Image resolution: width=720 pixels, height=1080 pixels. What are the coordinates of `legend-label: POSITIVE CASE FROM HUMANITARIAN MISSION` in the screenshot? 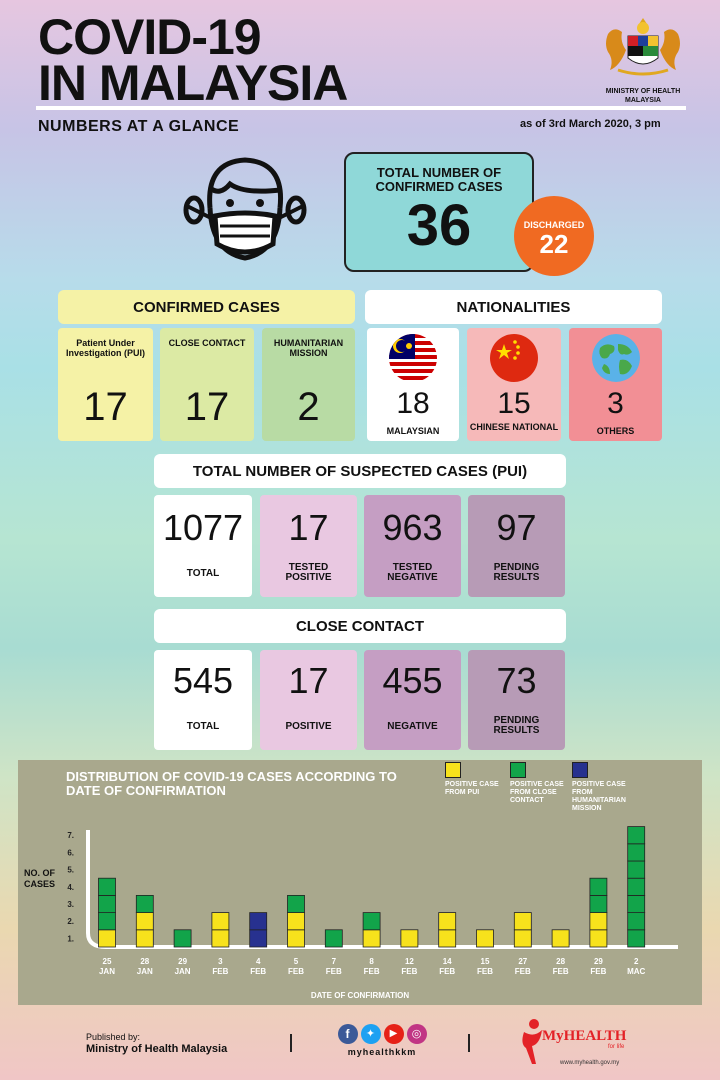 It's located at (599, 796).